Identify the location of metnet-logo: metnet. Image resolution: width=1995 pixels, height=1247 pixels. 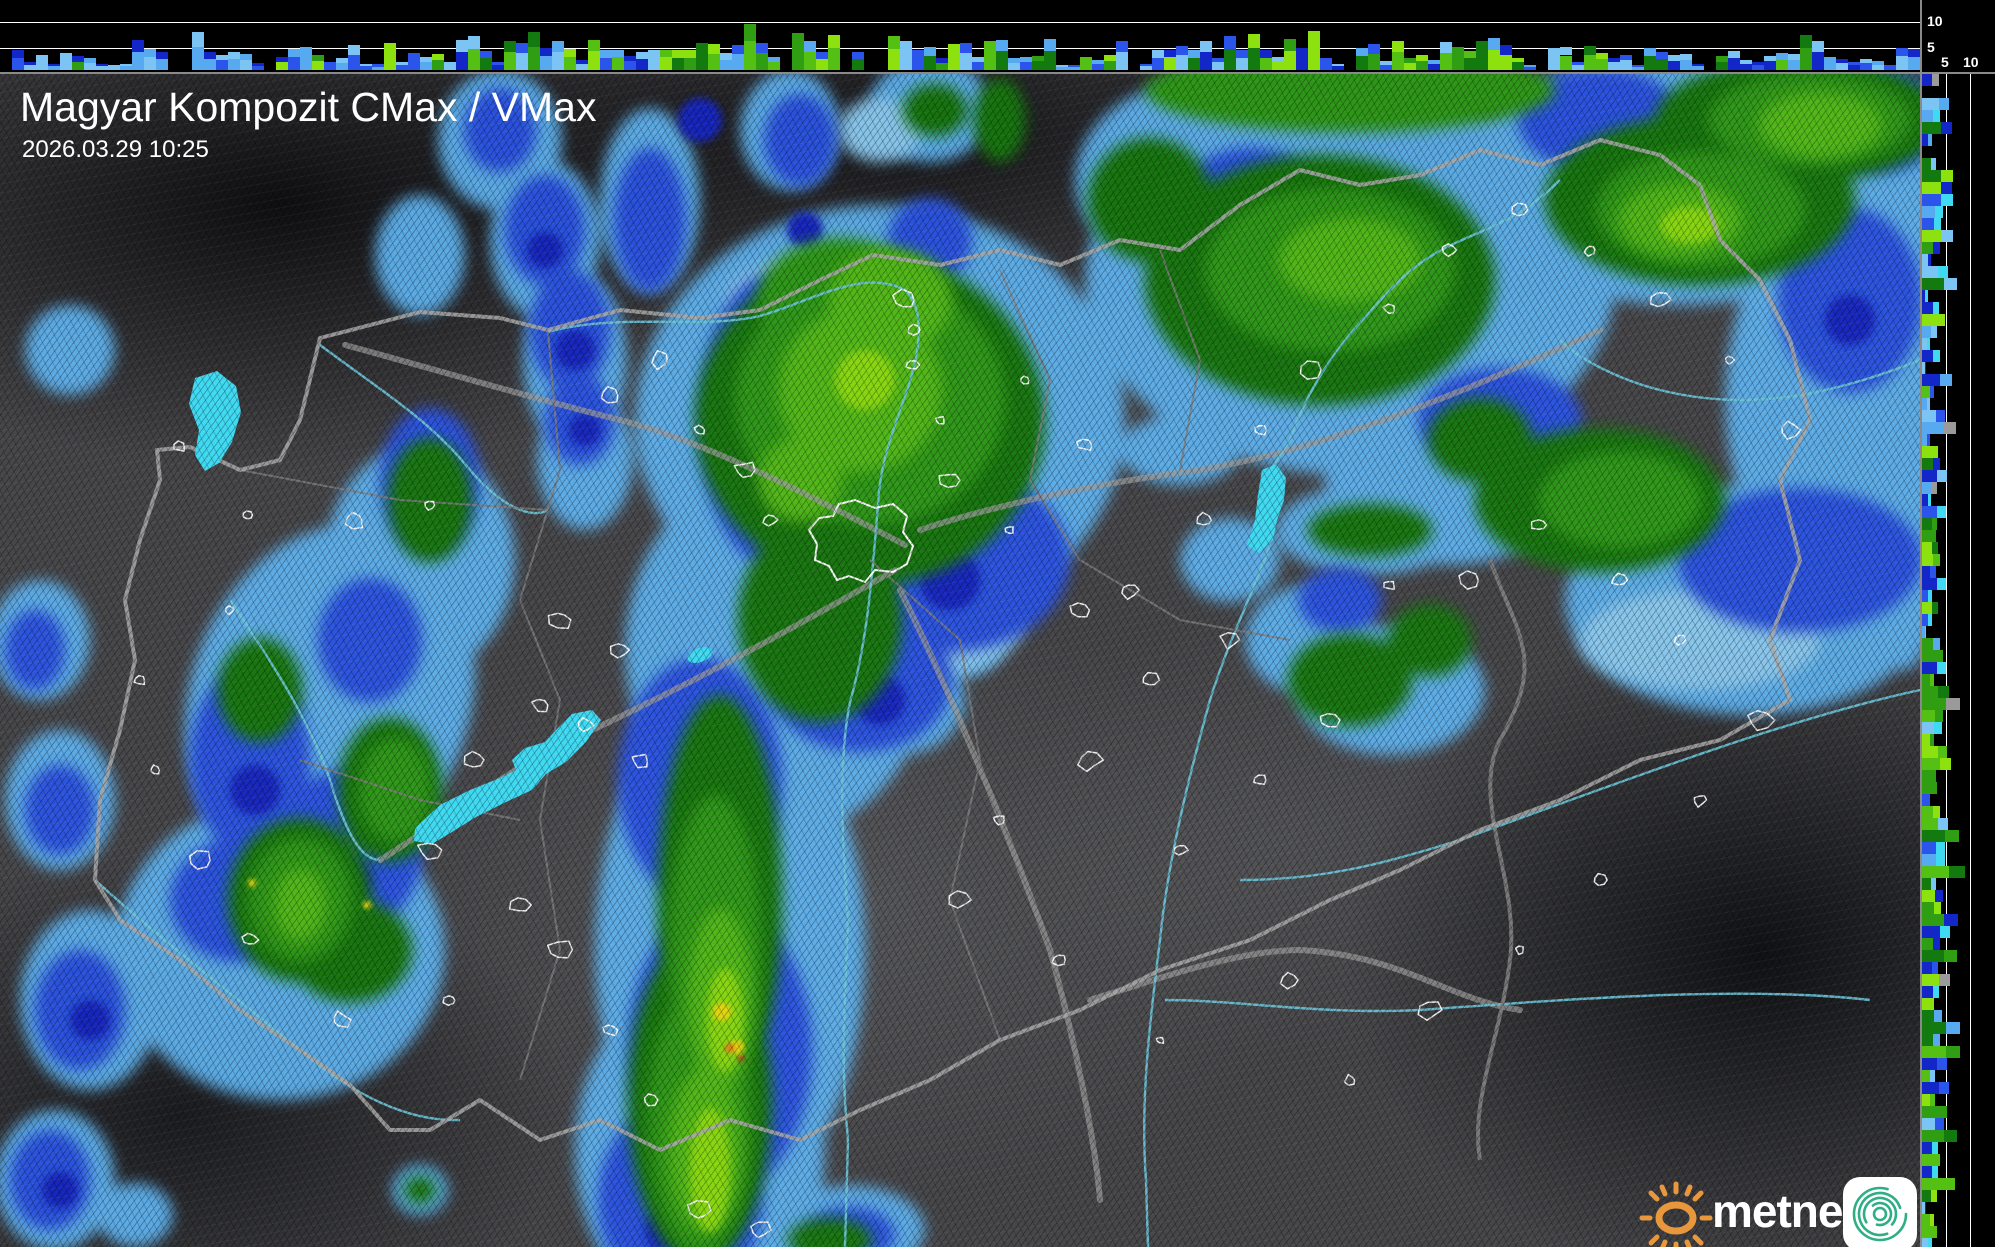
(1781, 1208).